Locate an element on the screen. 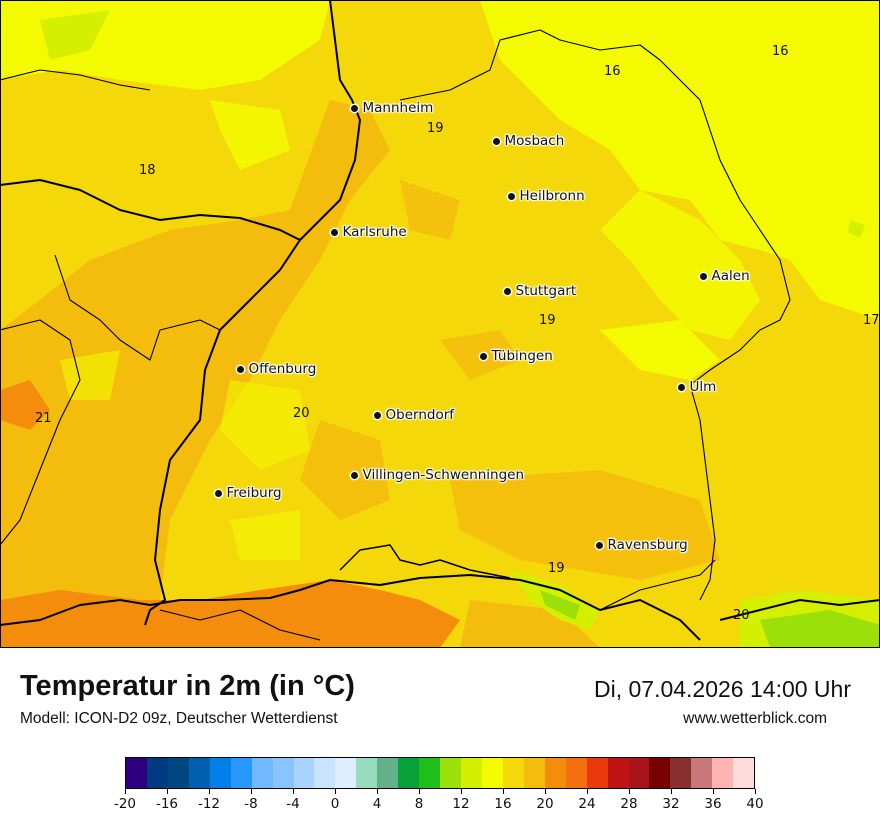 This screenshot has width=880, height=830. city-marker: Stuttgart is located at coordinates (540, 291).